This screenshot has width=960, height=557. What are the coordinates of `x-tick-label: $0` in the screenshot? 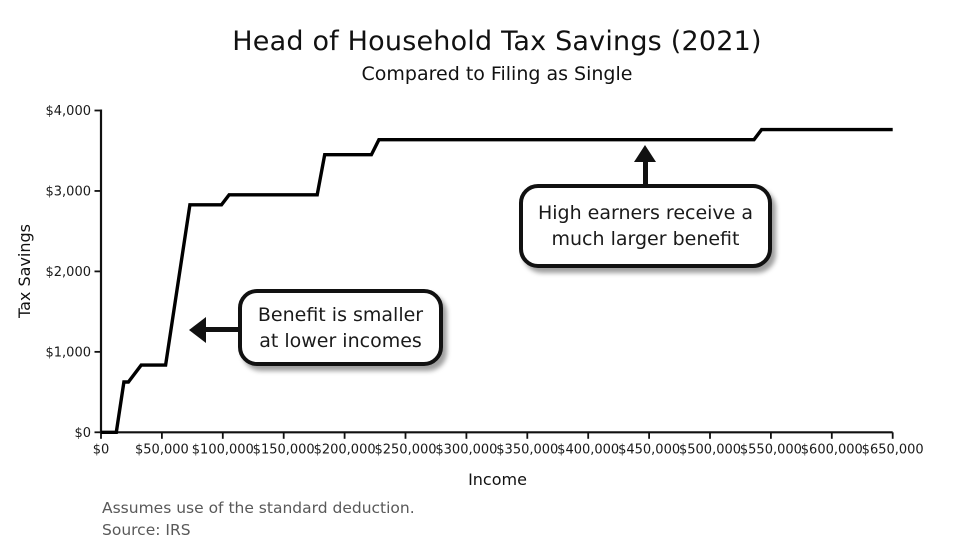 It's located at (101, 449).